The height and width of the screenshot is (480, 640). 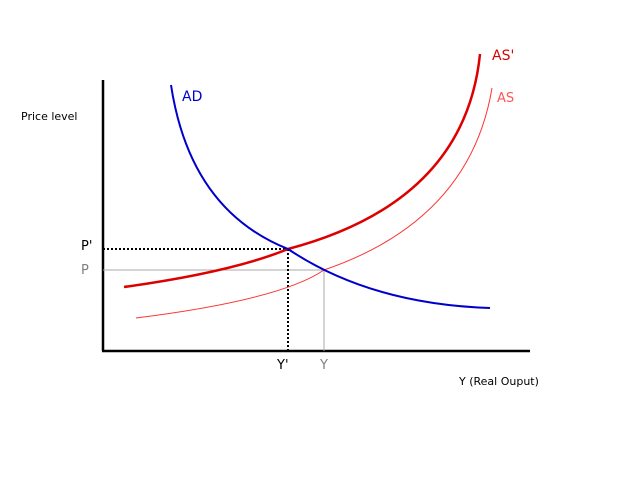 I want to click on y-axis-label: Price level, so click(x=49, y=116).